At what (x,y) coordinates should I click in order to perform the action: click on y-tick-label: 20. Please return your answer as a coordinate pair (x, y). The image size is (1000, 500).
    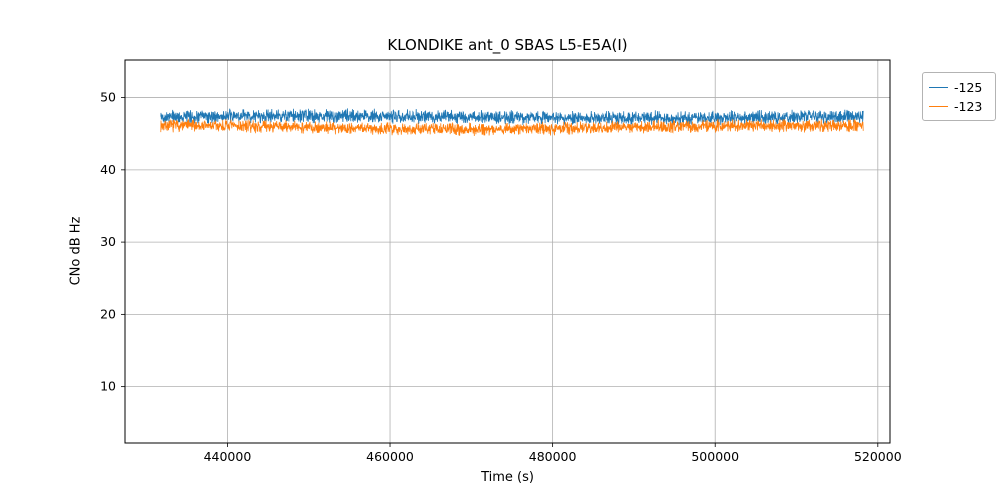
    Looking at the image, I should click on (108, 313).